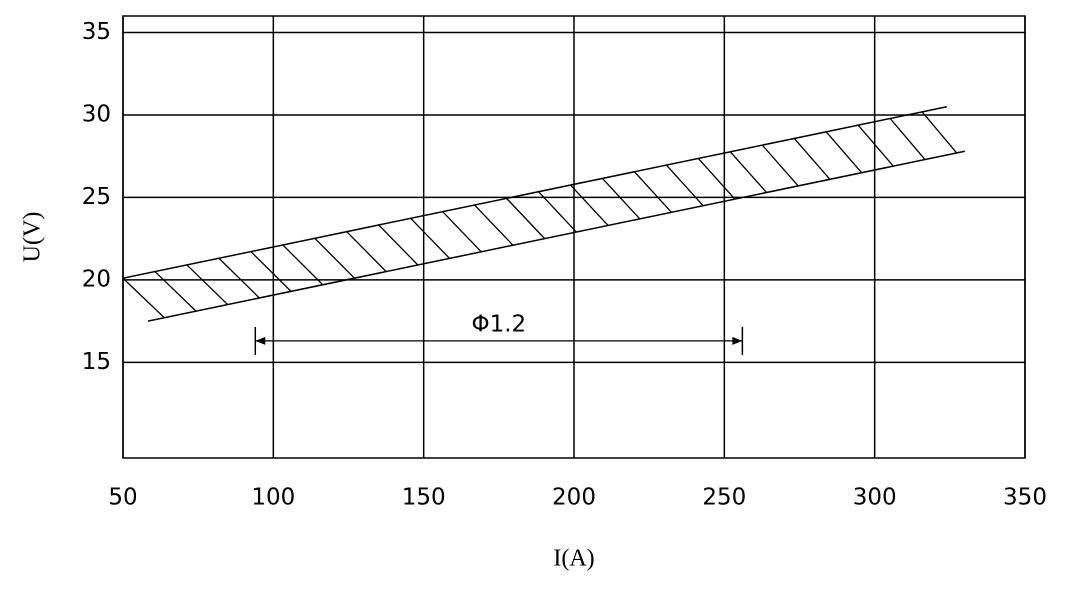  What do you see at coordinates (875, 498) in the screenshot?
I see `x-tick-label: 300` at bounding box center [875, 498].